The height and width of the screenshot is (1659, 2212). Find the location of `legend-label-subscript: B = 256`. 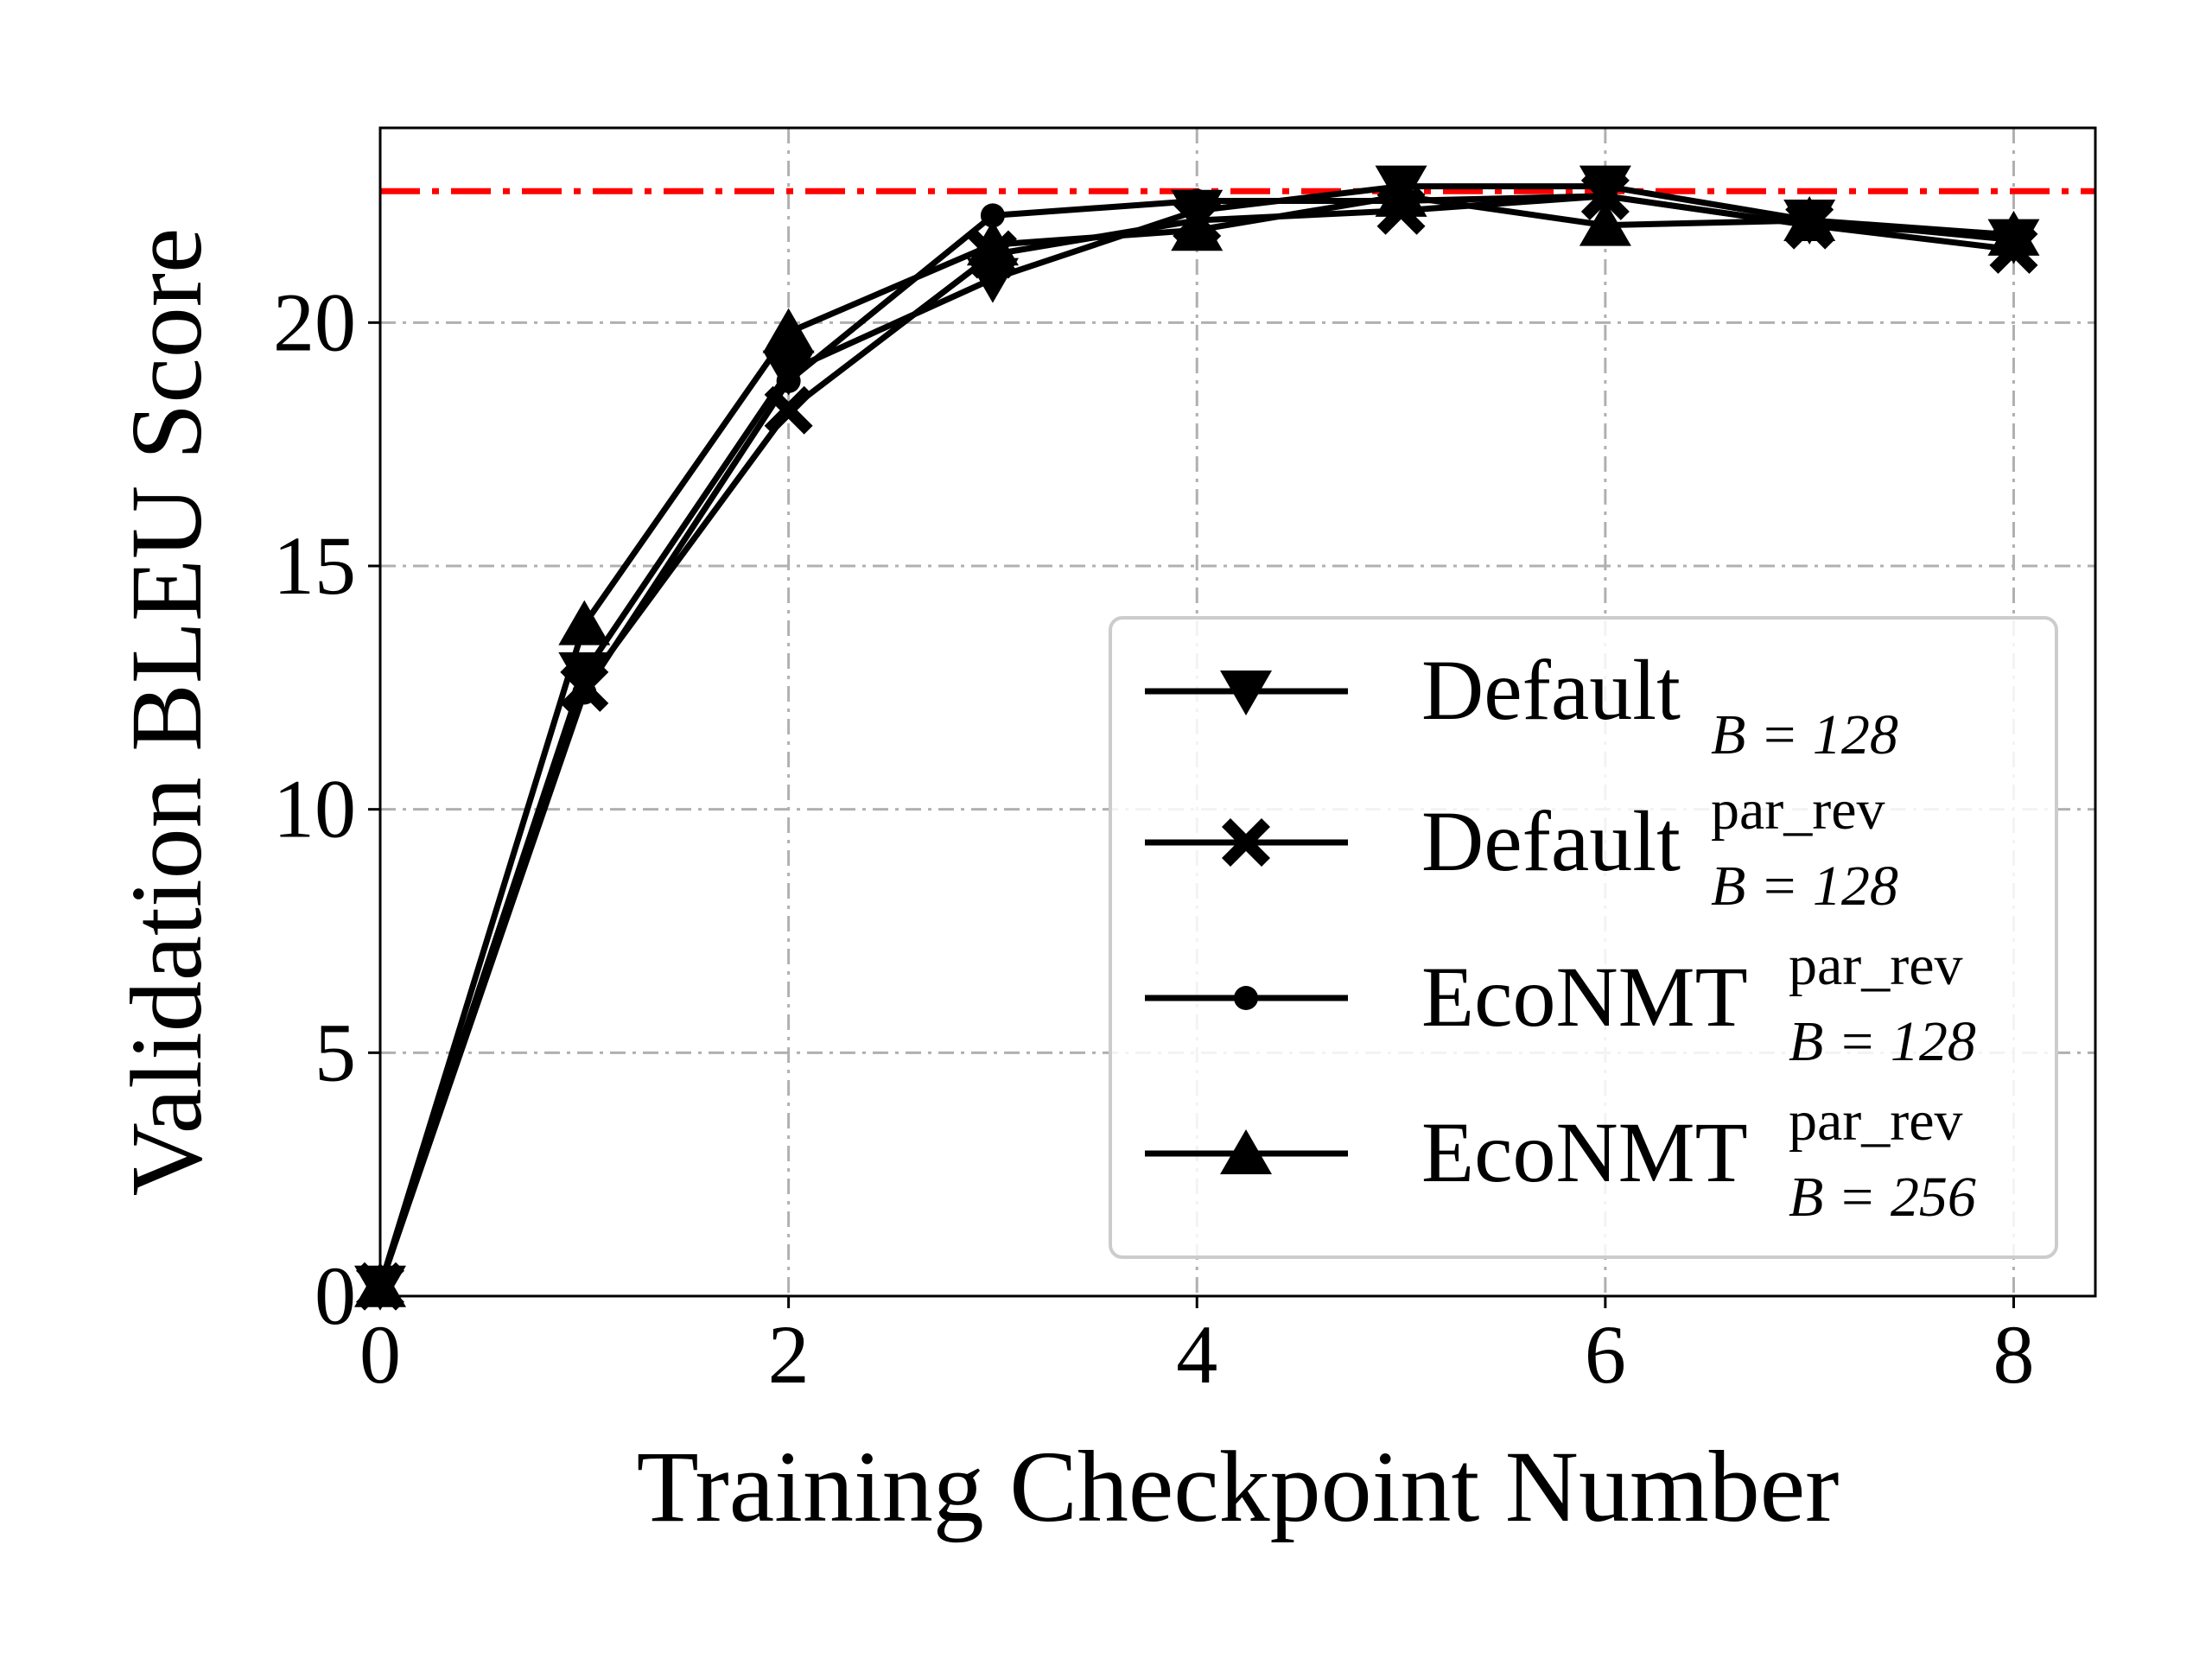

legend-label-subscript: B = 256 is located at coordinates (1882, 1197).